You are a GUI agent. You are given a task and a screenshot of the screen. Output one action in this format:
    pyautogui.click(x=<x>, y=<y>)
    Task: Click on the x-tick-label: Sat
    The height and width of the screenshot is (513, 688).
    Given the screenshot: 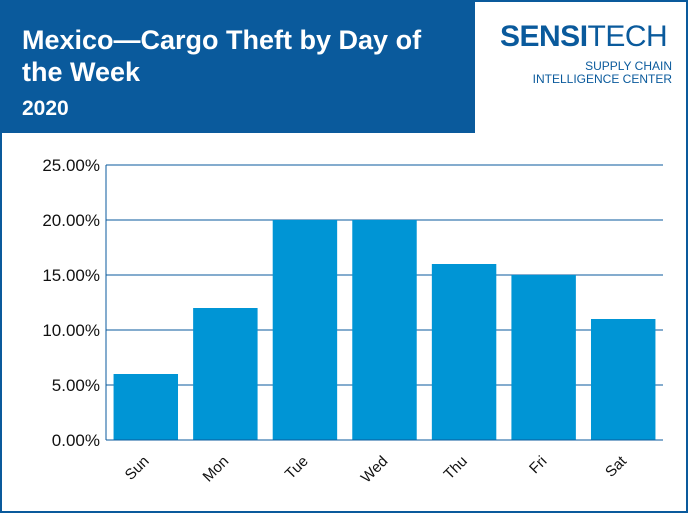 What is the action you would take?
    pyautogui.click(x=616, y=466)
    